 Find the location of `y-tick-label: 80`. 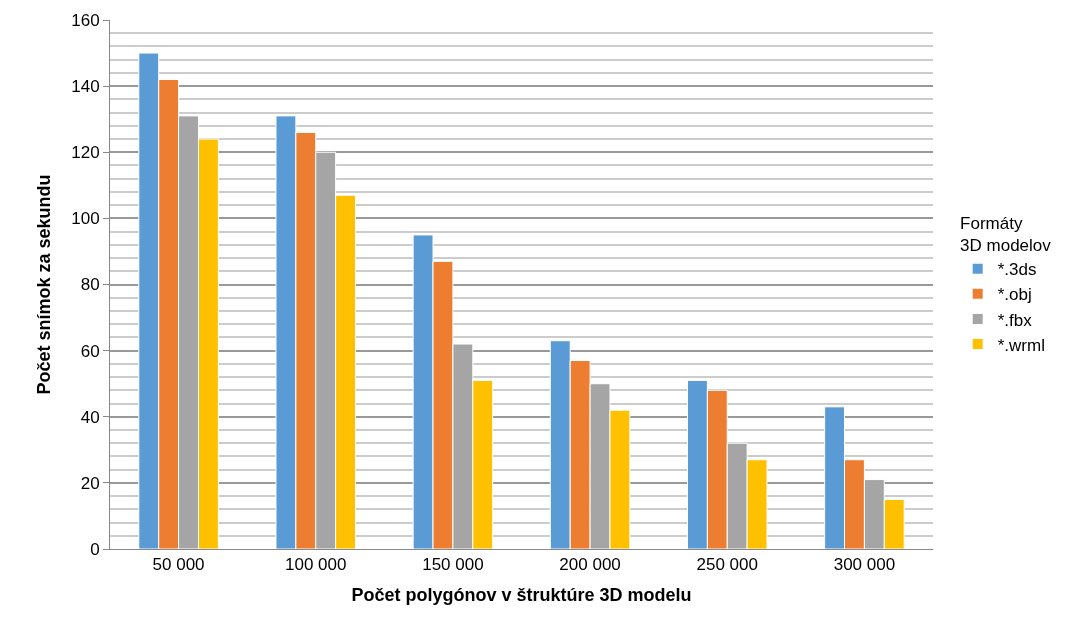

y-tick-label: 80 is located at coordinates (90, 285).